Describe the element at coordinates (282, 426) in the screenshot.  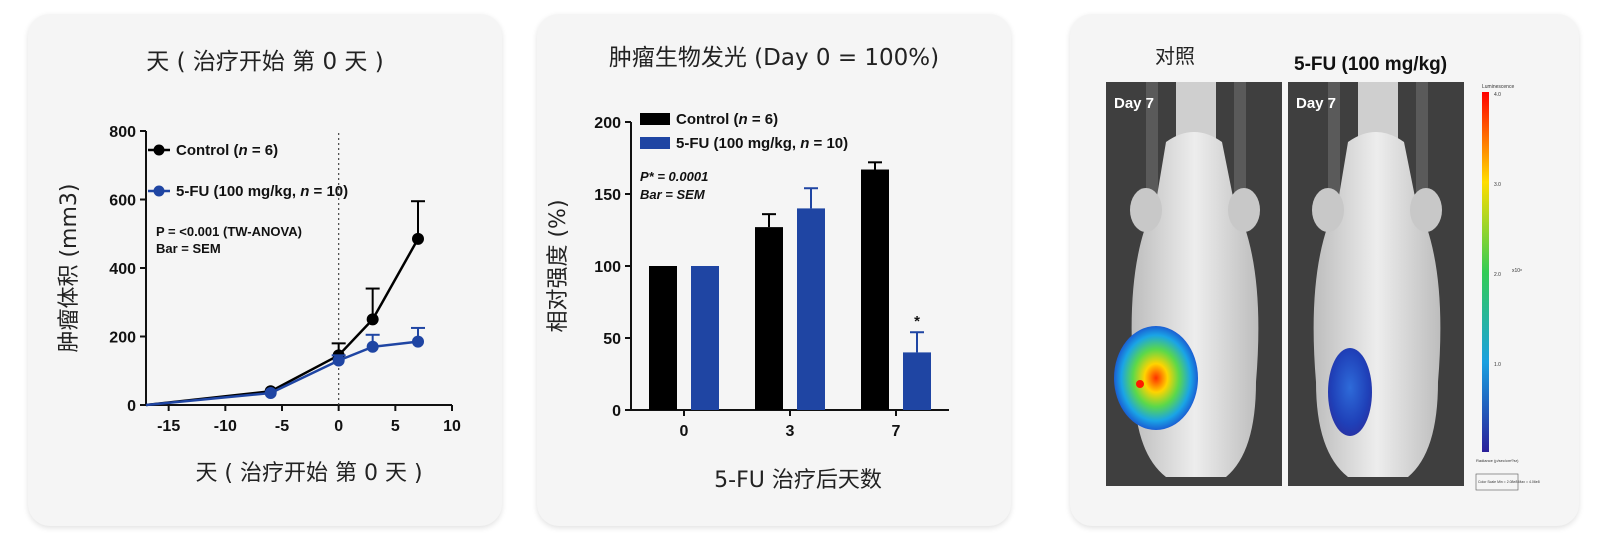
I see `x-tick-label: -5` at that location.